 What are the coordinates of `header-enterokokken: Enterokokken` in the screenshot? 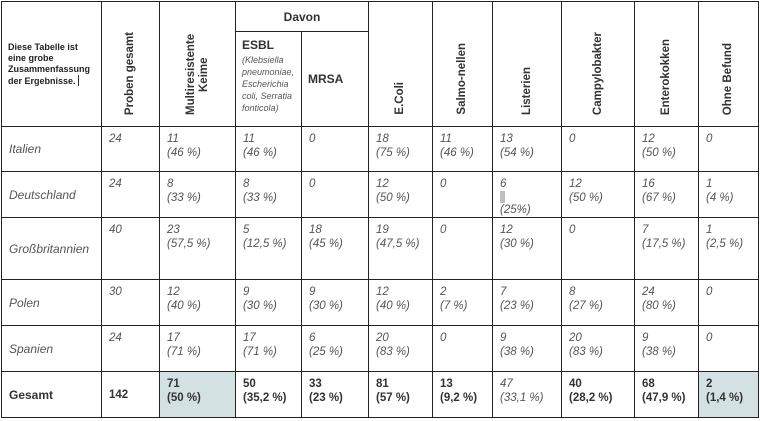 It's located at (666, 64).